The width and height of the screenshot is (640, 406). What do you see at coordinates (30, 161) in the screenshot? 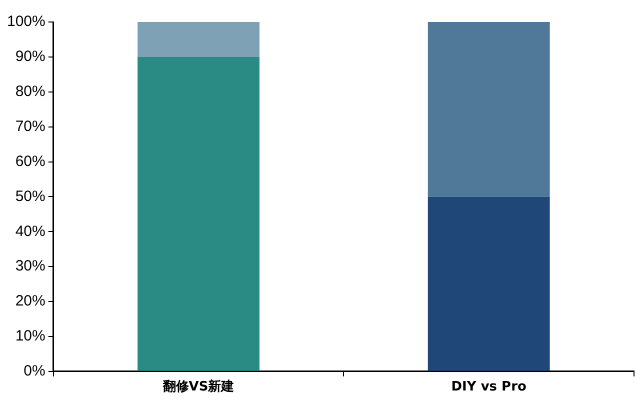
I see `y-tick-label: 60%` at bounding box center [30, 161].